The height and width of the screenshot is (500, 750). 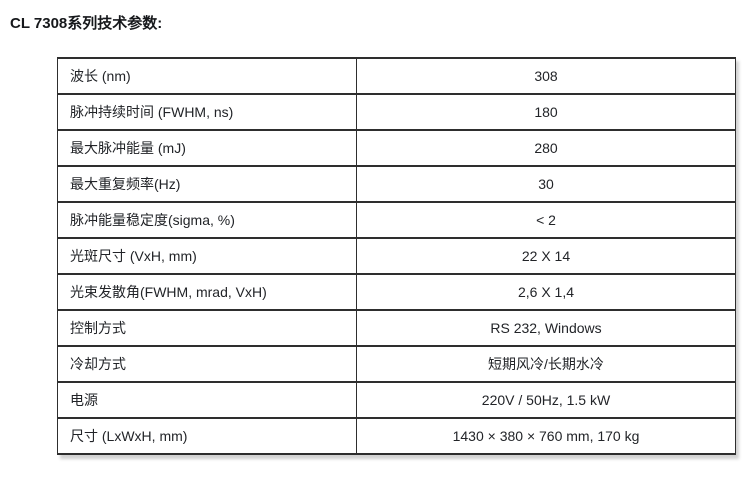 I want to click on table-row: 光束发散角(FWHM, mrad, VxH) 2,6 X 1,4, so click(x=396, y=292).